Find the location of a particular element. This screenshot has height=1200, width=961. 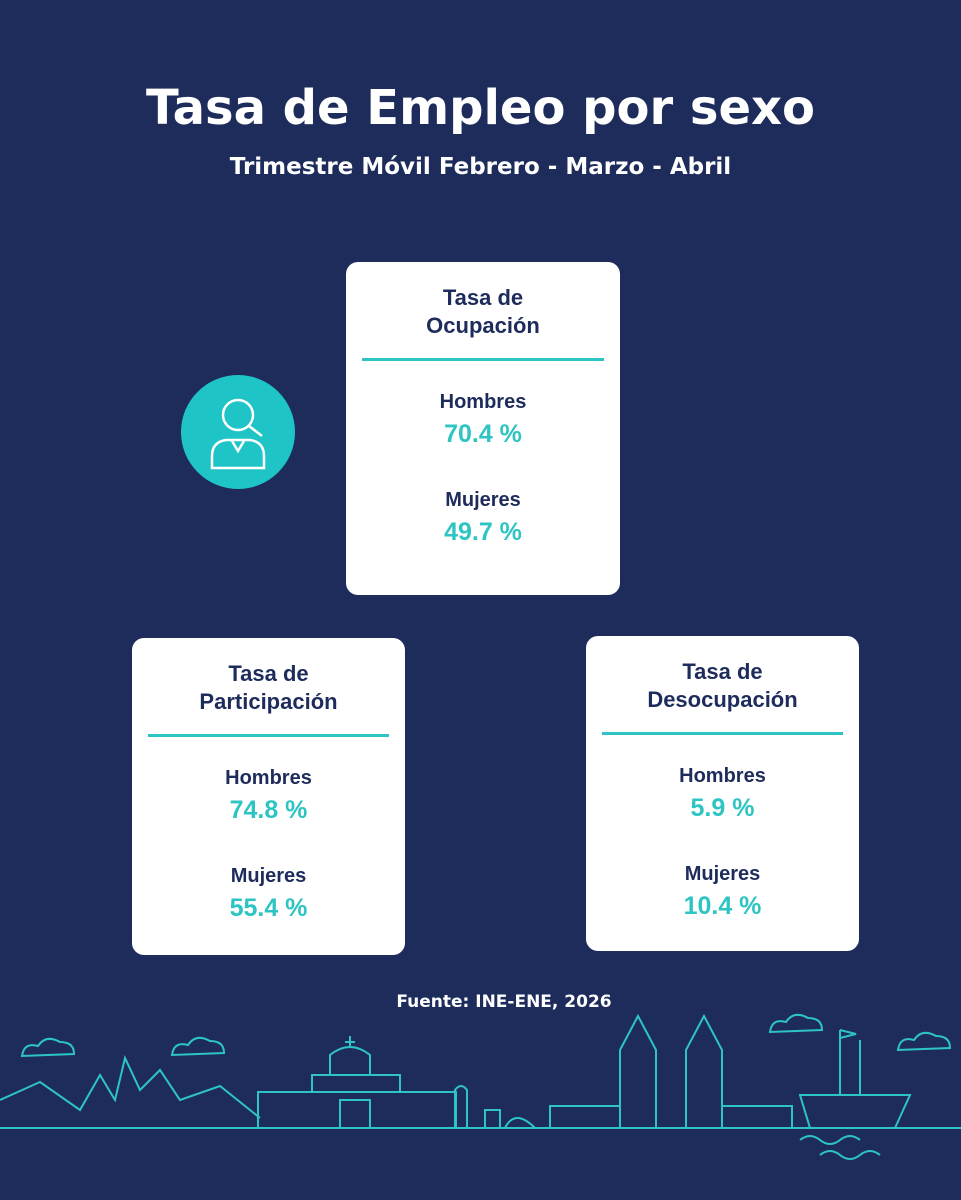

value: 74.8 % is located at coordinates (268, 810).